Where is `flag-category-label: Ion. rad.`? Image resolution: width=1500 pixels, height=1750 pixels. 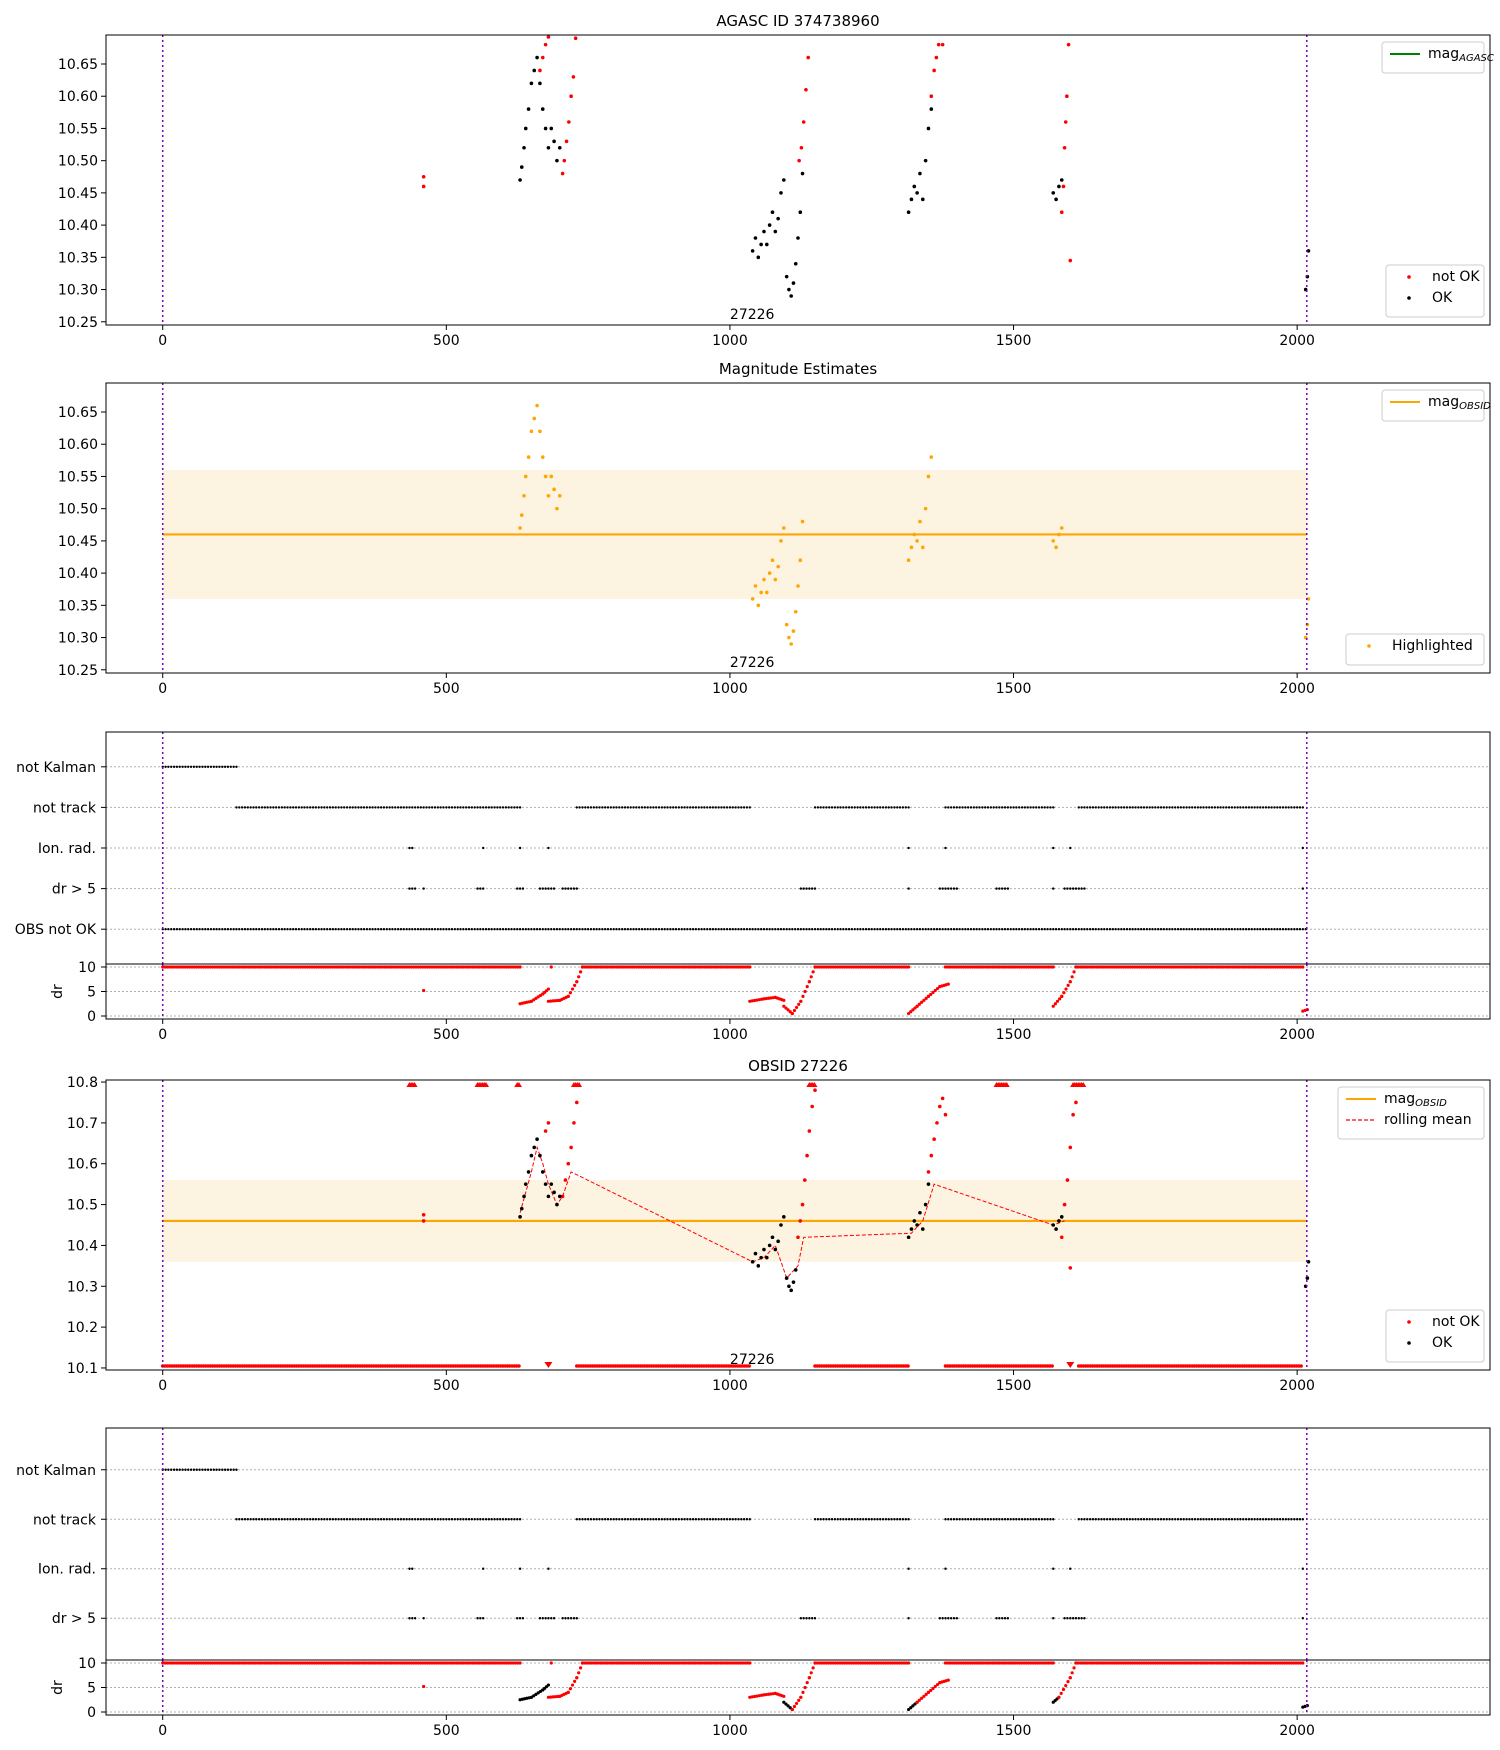 flag-category-label: Ion. rad. is located at coordinates (67, 849).